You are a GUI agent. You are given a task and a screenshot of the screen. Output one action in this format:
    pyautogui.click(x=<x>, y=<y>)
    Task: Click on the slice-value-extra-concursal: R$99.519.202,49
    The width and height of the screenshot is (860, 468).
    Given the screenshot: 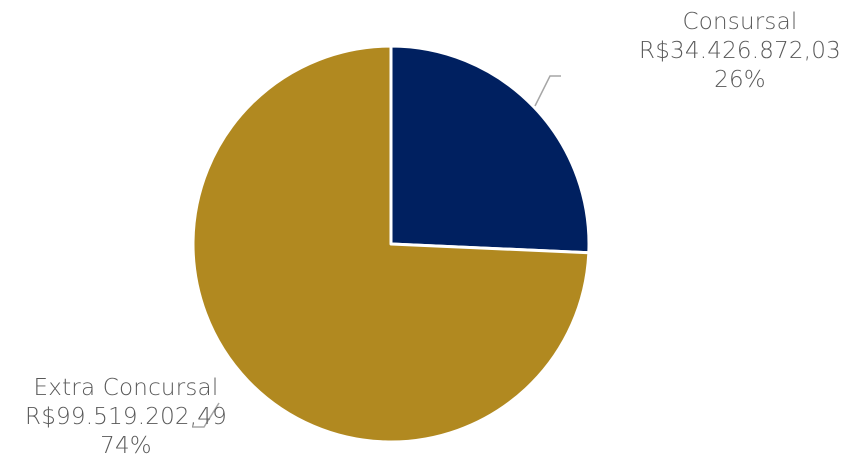 What is the action you would take?
    pyautogui.click(x=126, y=417)
    